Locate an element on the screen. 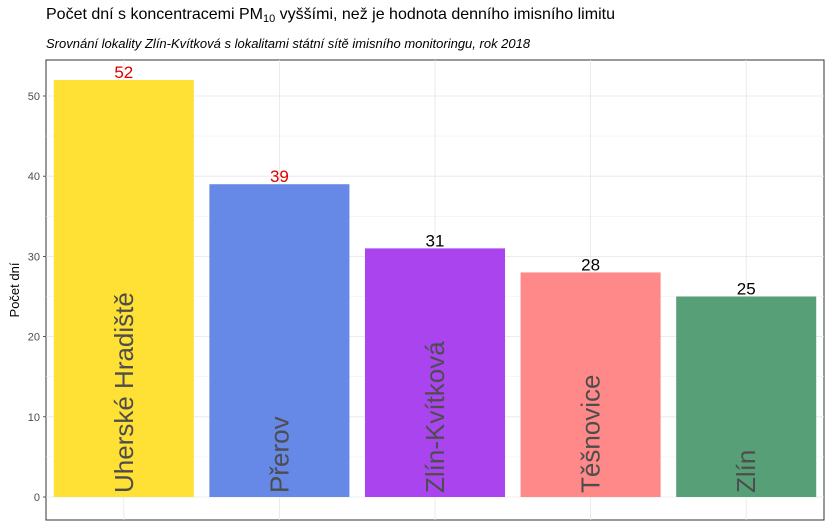  y-tick-label: 40 is located at coordinates (34, 177).